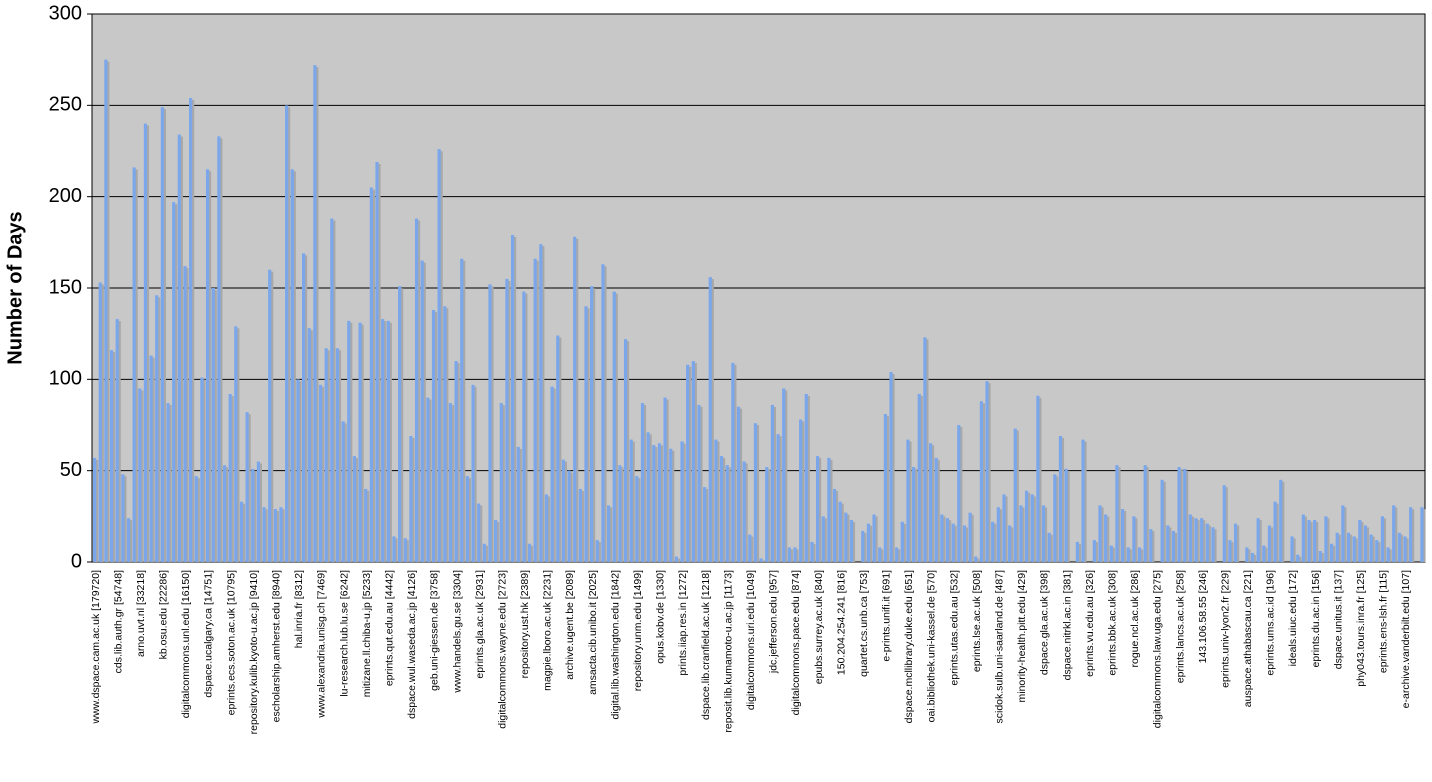 This screenshot has width=1432, height=782. I want to click on x-tick-label: mitizane.ll.chiba-u.jp [5233], so click(367, 633).